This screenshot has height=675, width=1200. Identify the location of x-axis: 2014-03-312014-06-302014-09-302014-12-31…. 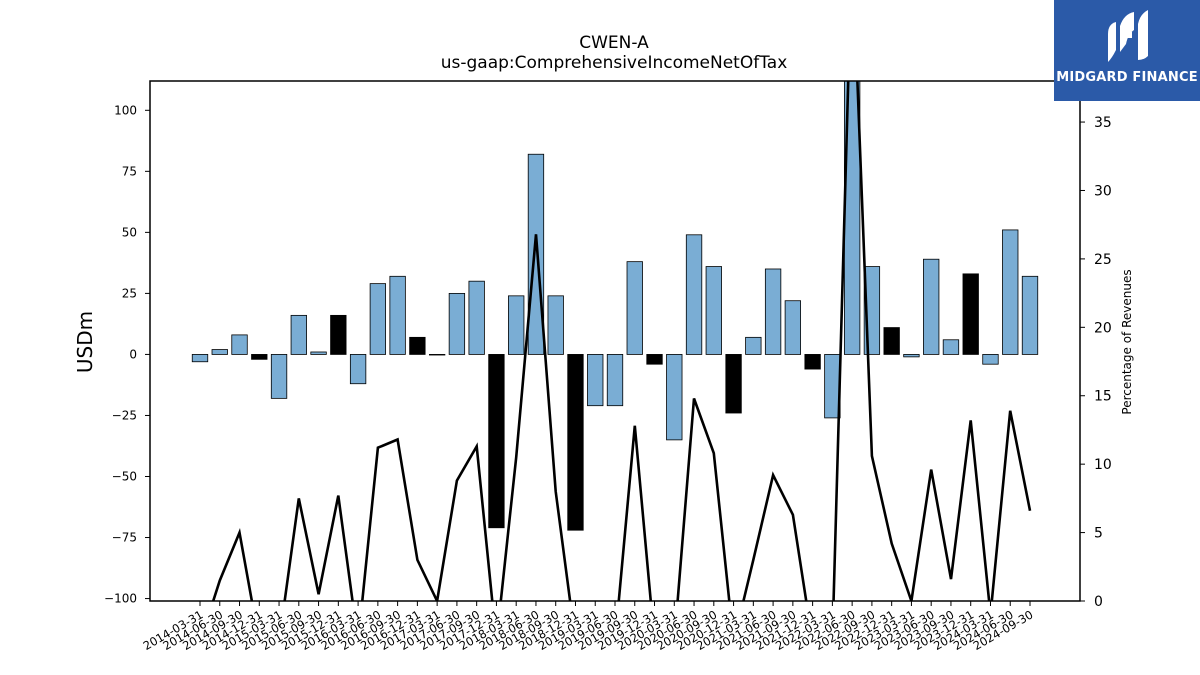
(588, 627).